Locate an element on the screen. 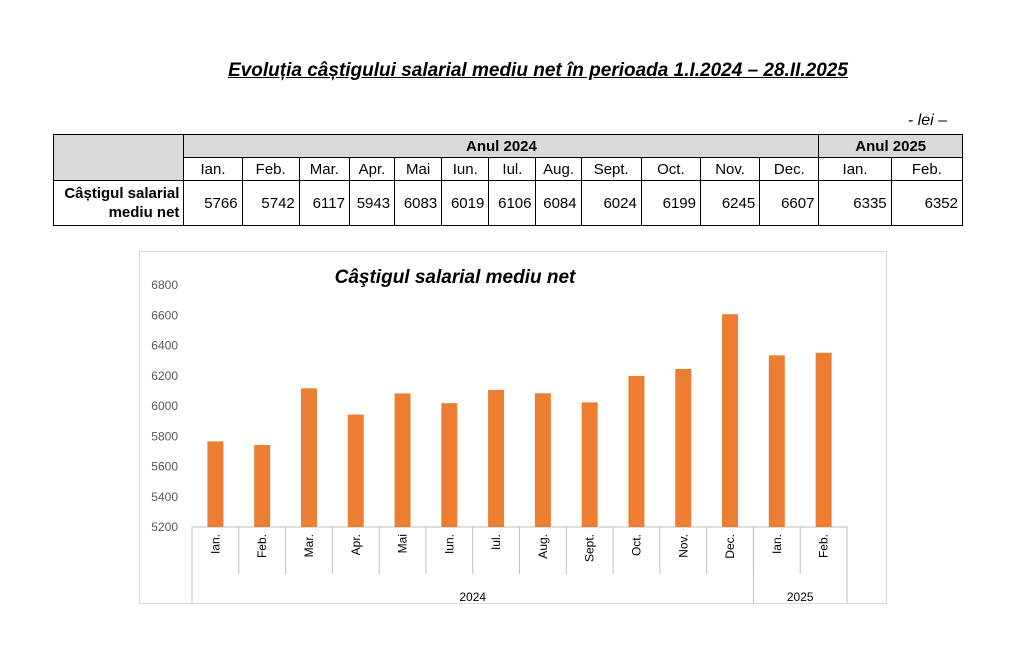  y-tick-label: 5400 is located at coordinates (164, 497).